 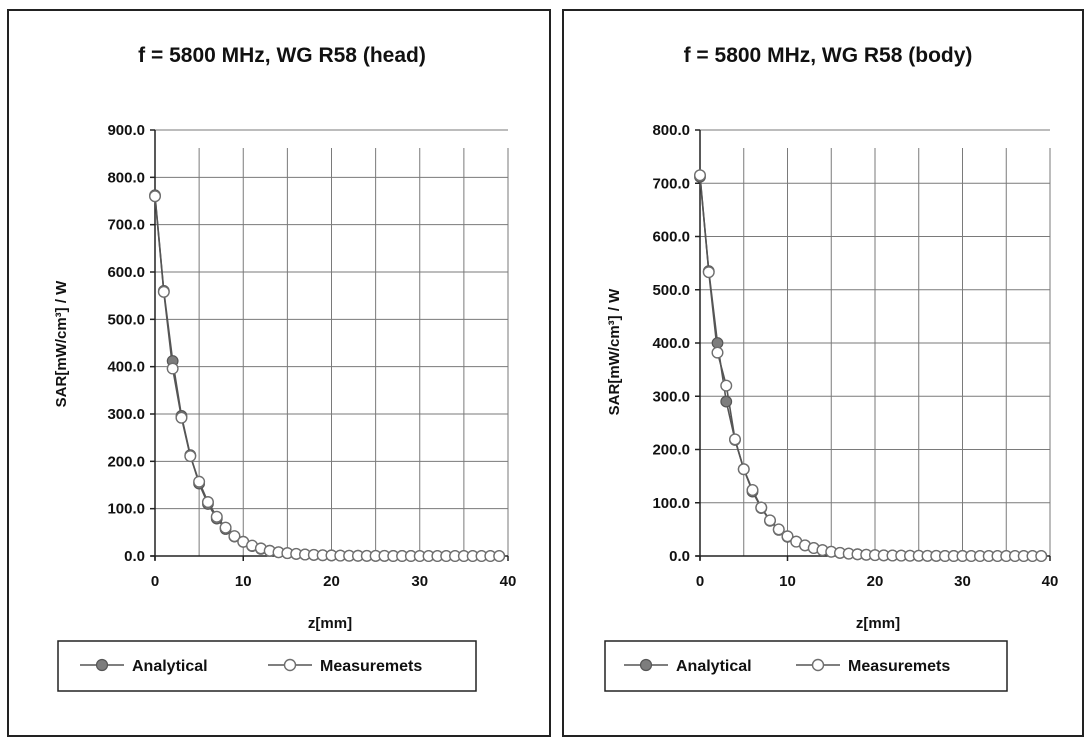 I want to click on left-legend-measured-marker, so click(x=290, y=665).